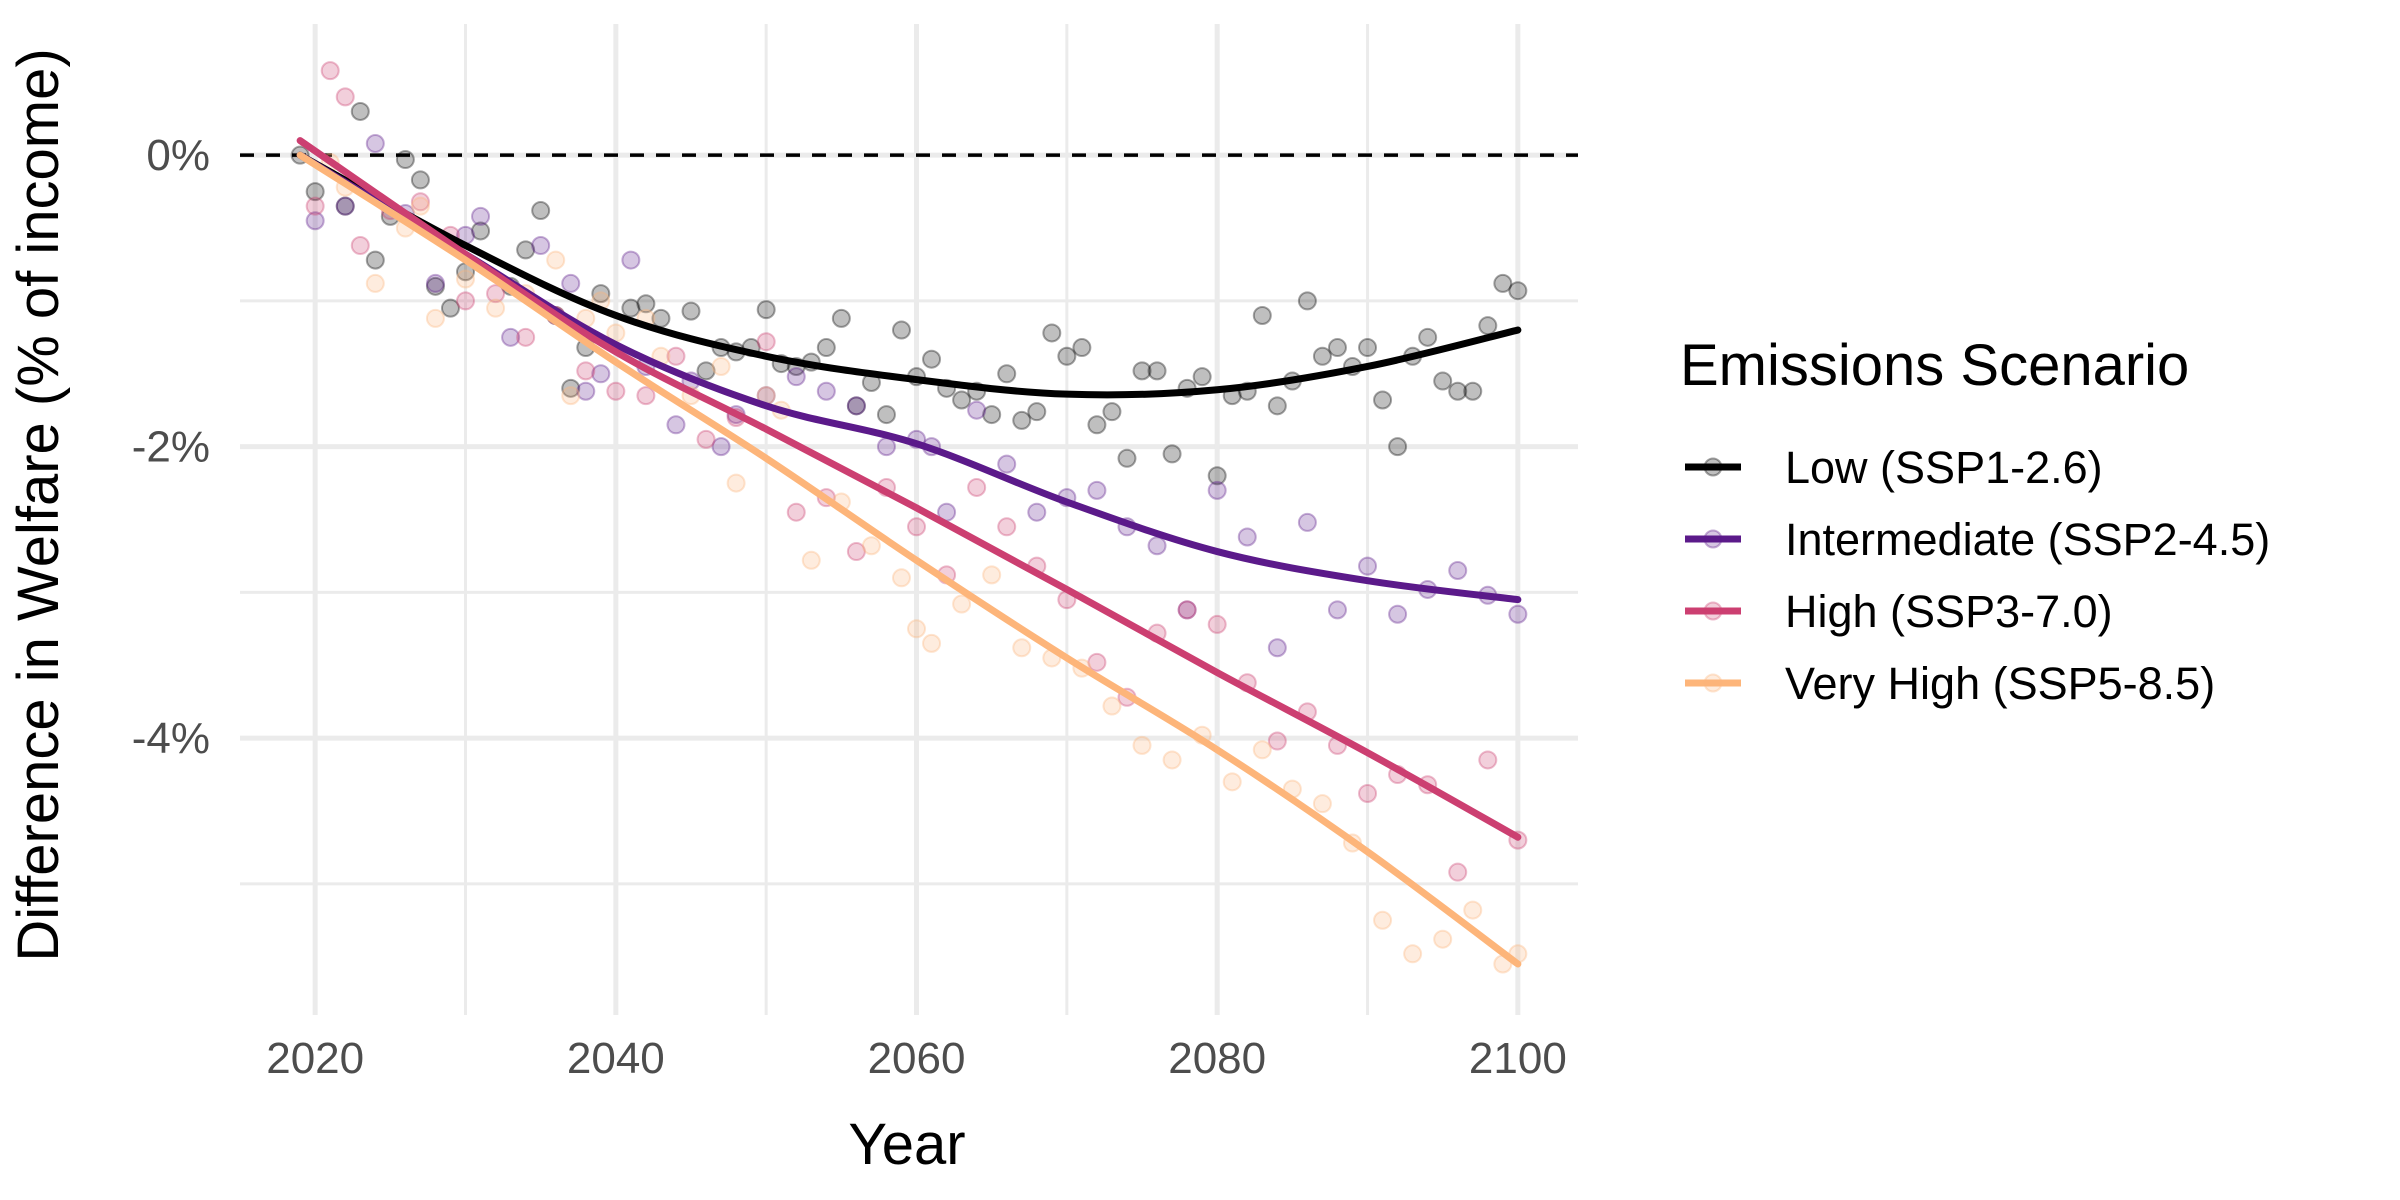  What do you see at coordinates (906, 1144) in the screenshot?
I see `x-axis-title: Year` at bounding box center [906, 1144].